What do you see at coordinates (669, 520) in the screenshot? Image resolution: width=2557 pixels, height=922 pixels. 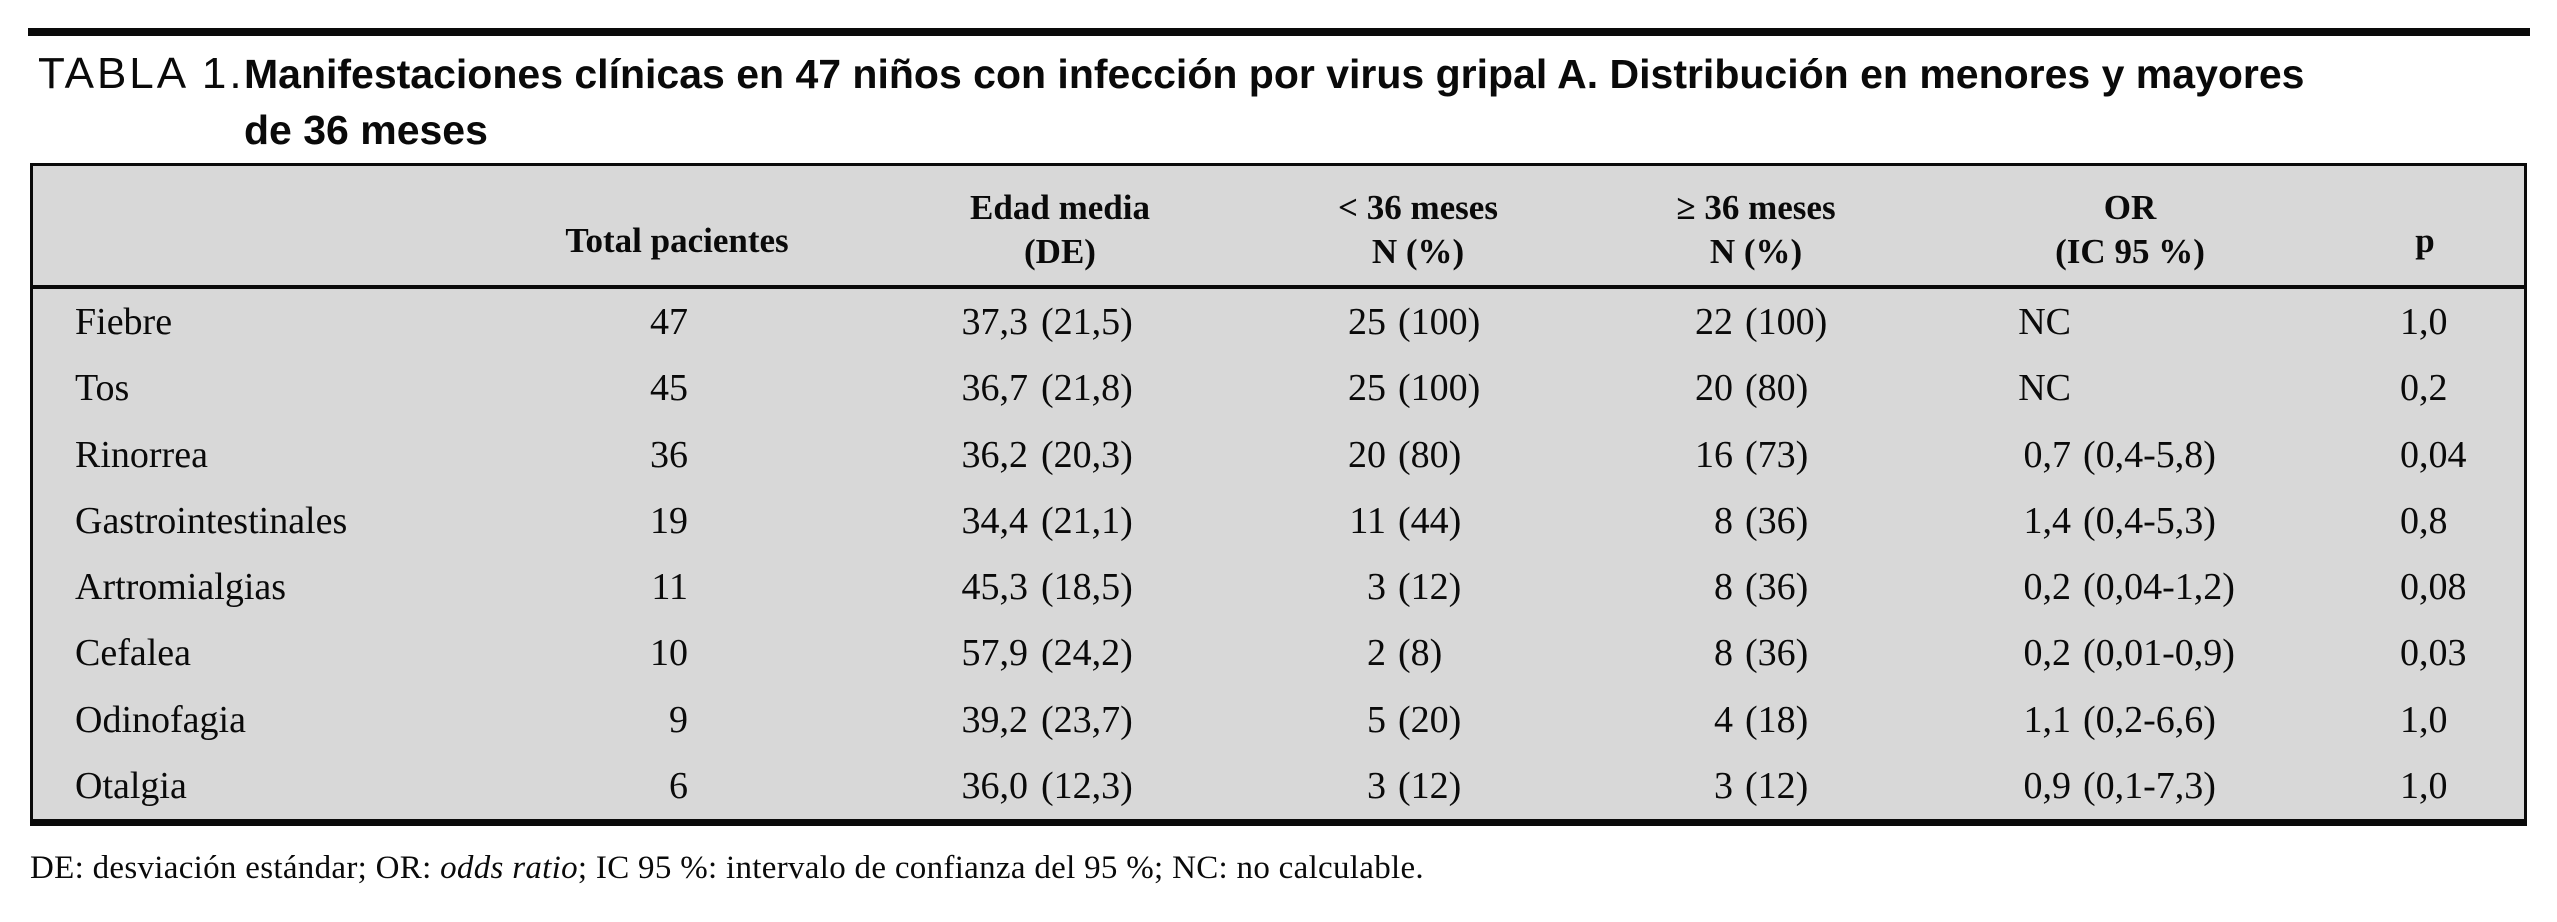 I see `cell-total: 19` at bounding box center [669, 520].